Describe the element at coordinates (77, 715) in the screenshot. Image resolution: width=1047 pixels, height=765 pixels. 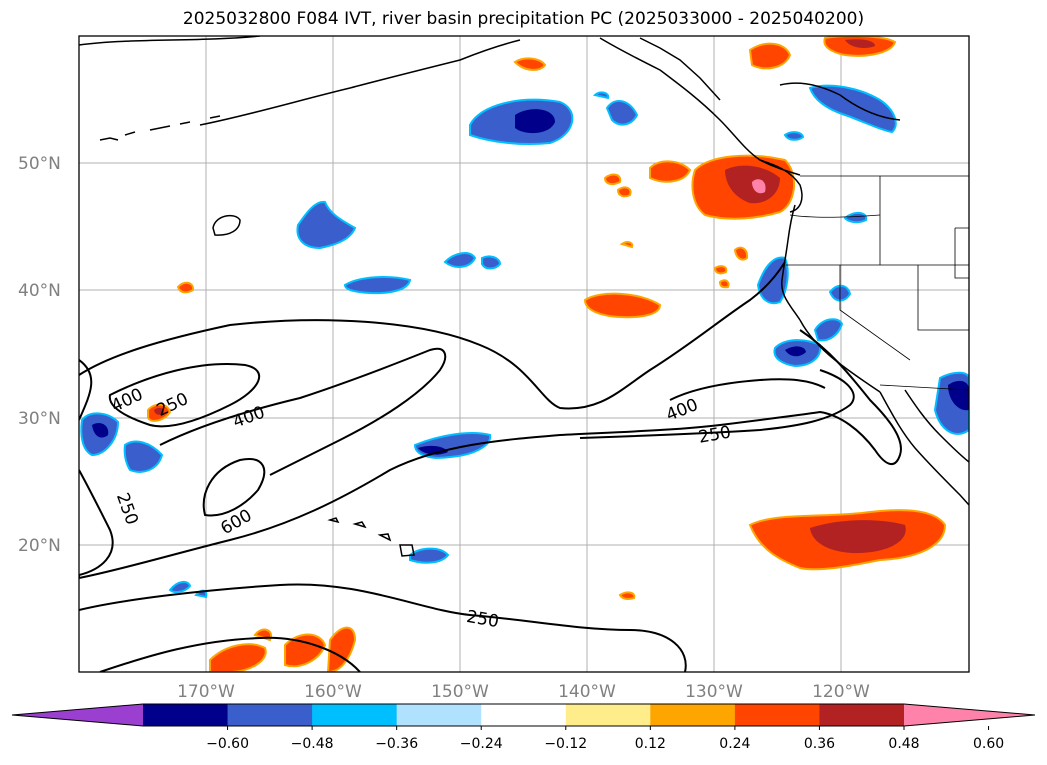
I see `colorbar-extend-low` at that location.